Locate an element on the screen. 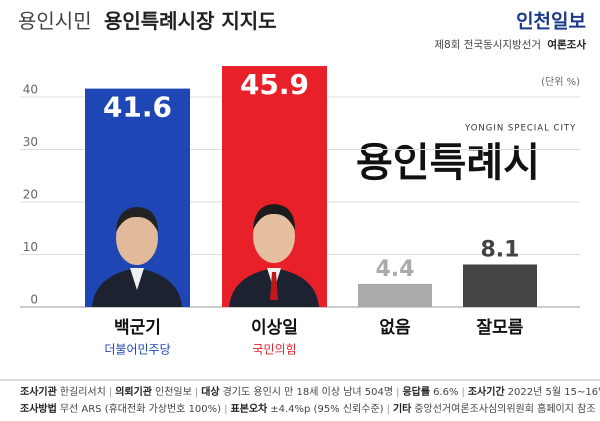 The height and width of the screenshot is (421, 600). shirt is located at coordinates (137, 279).